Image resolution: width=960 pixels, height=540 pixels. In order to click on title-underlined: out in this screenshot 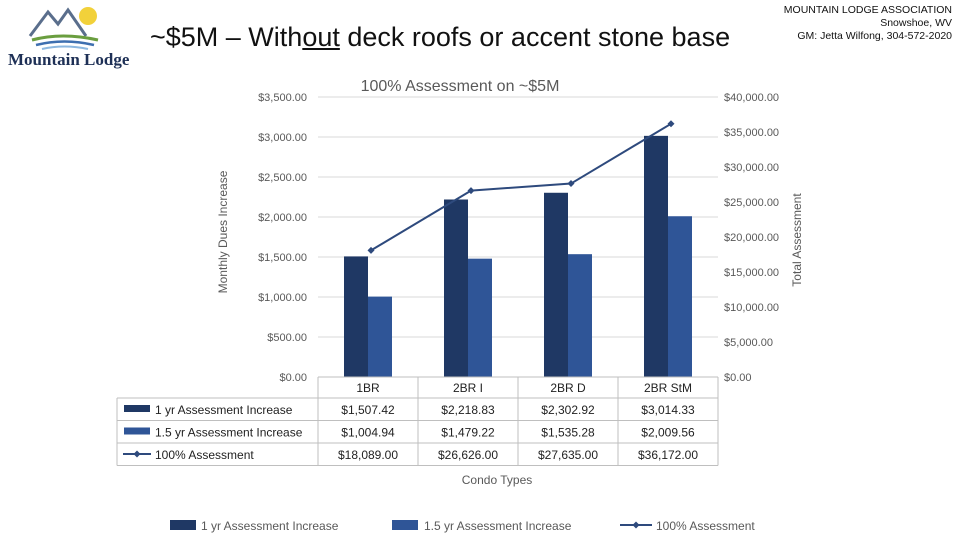, I will do `click(321, 37)`.